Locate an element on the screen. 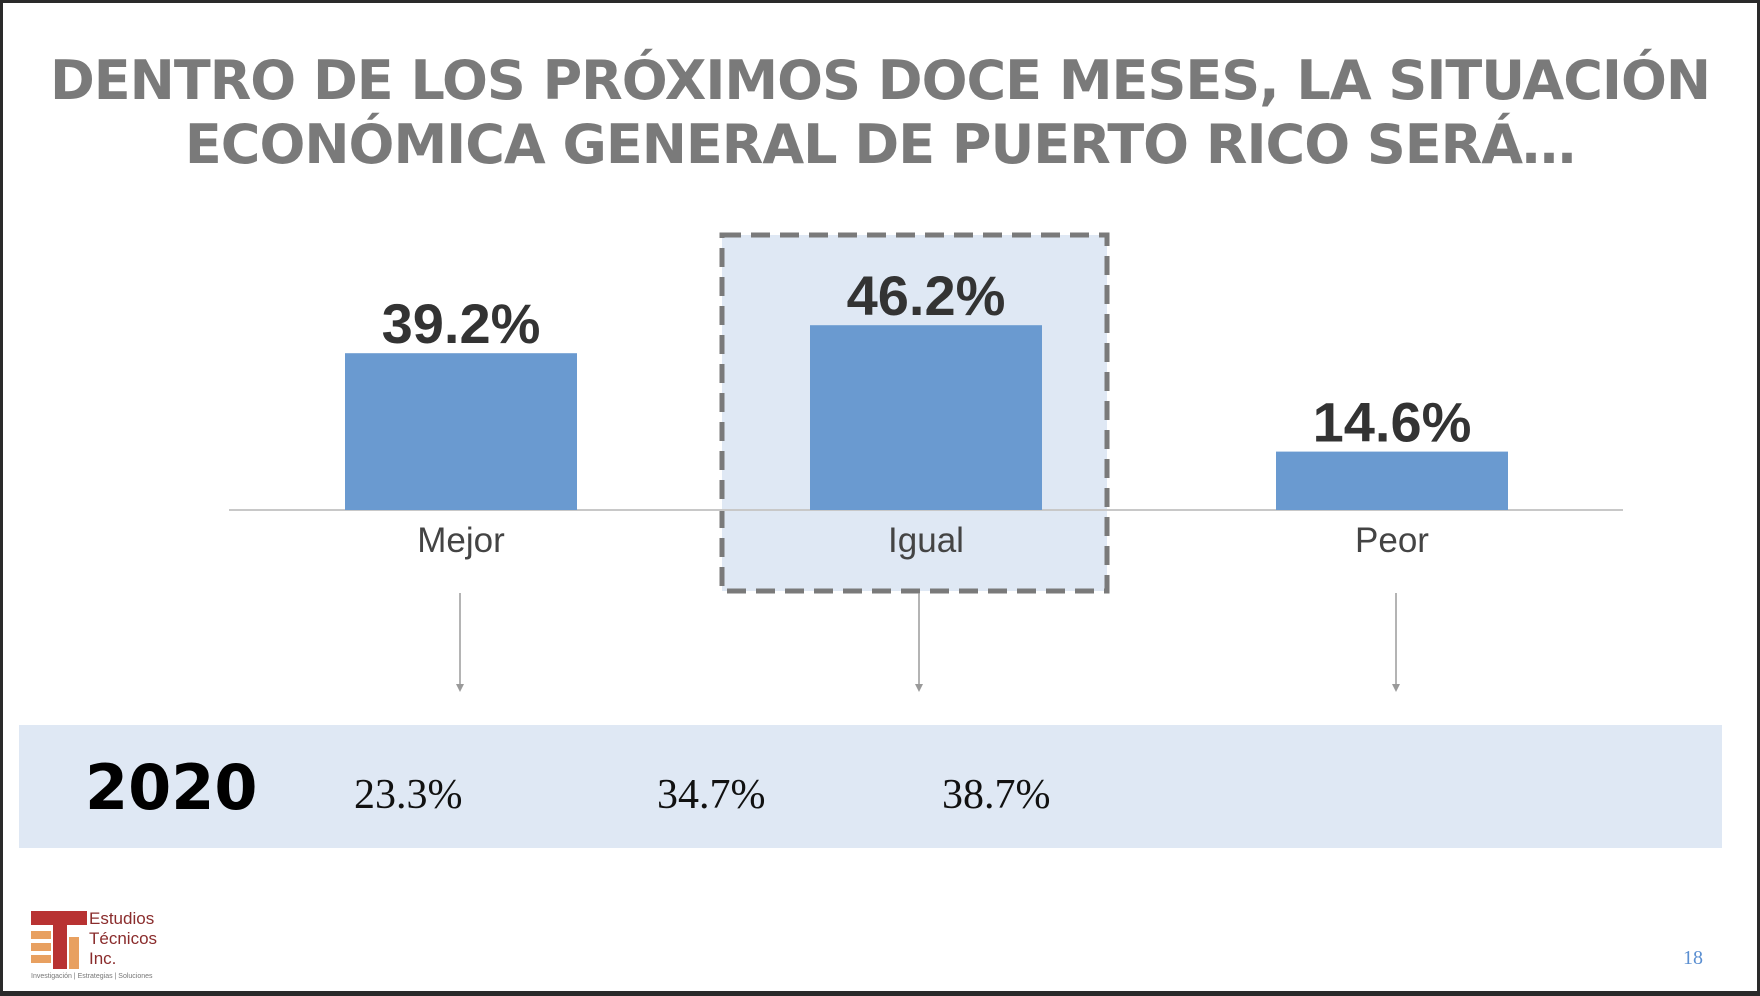  category-label-peor: Peor is located at coordinates (1392, 540).